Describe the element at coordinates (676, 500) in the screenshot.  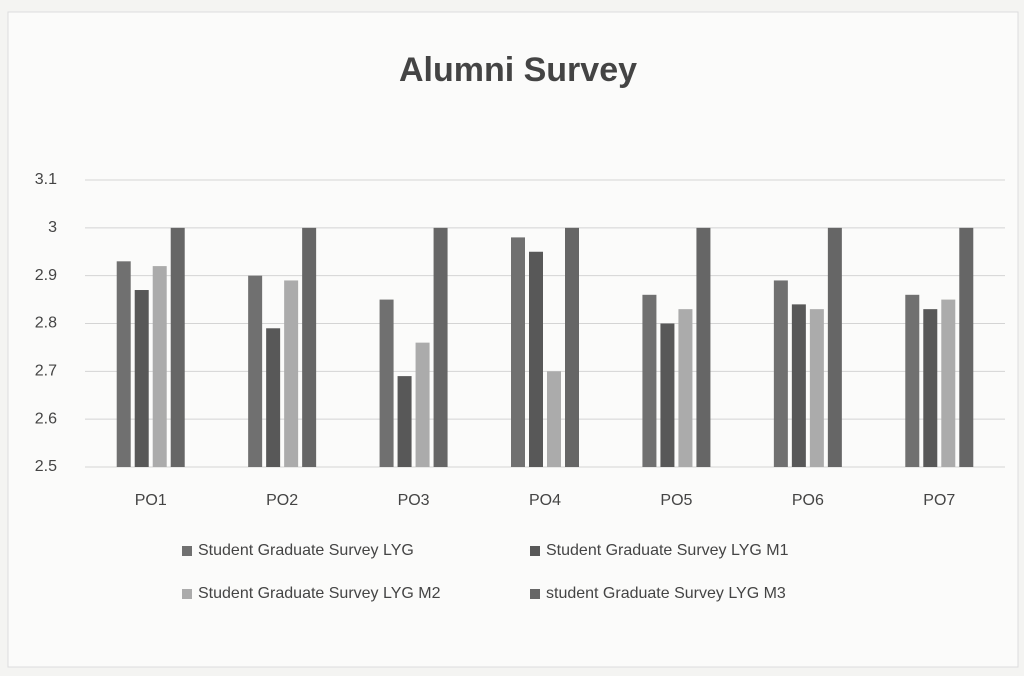
I see `x-tick-label: PO5` at that location.